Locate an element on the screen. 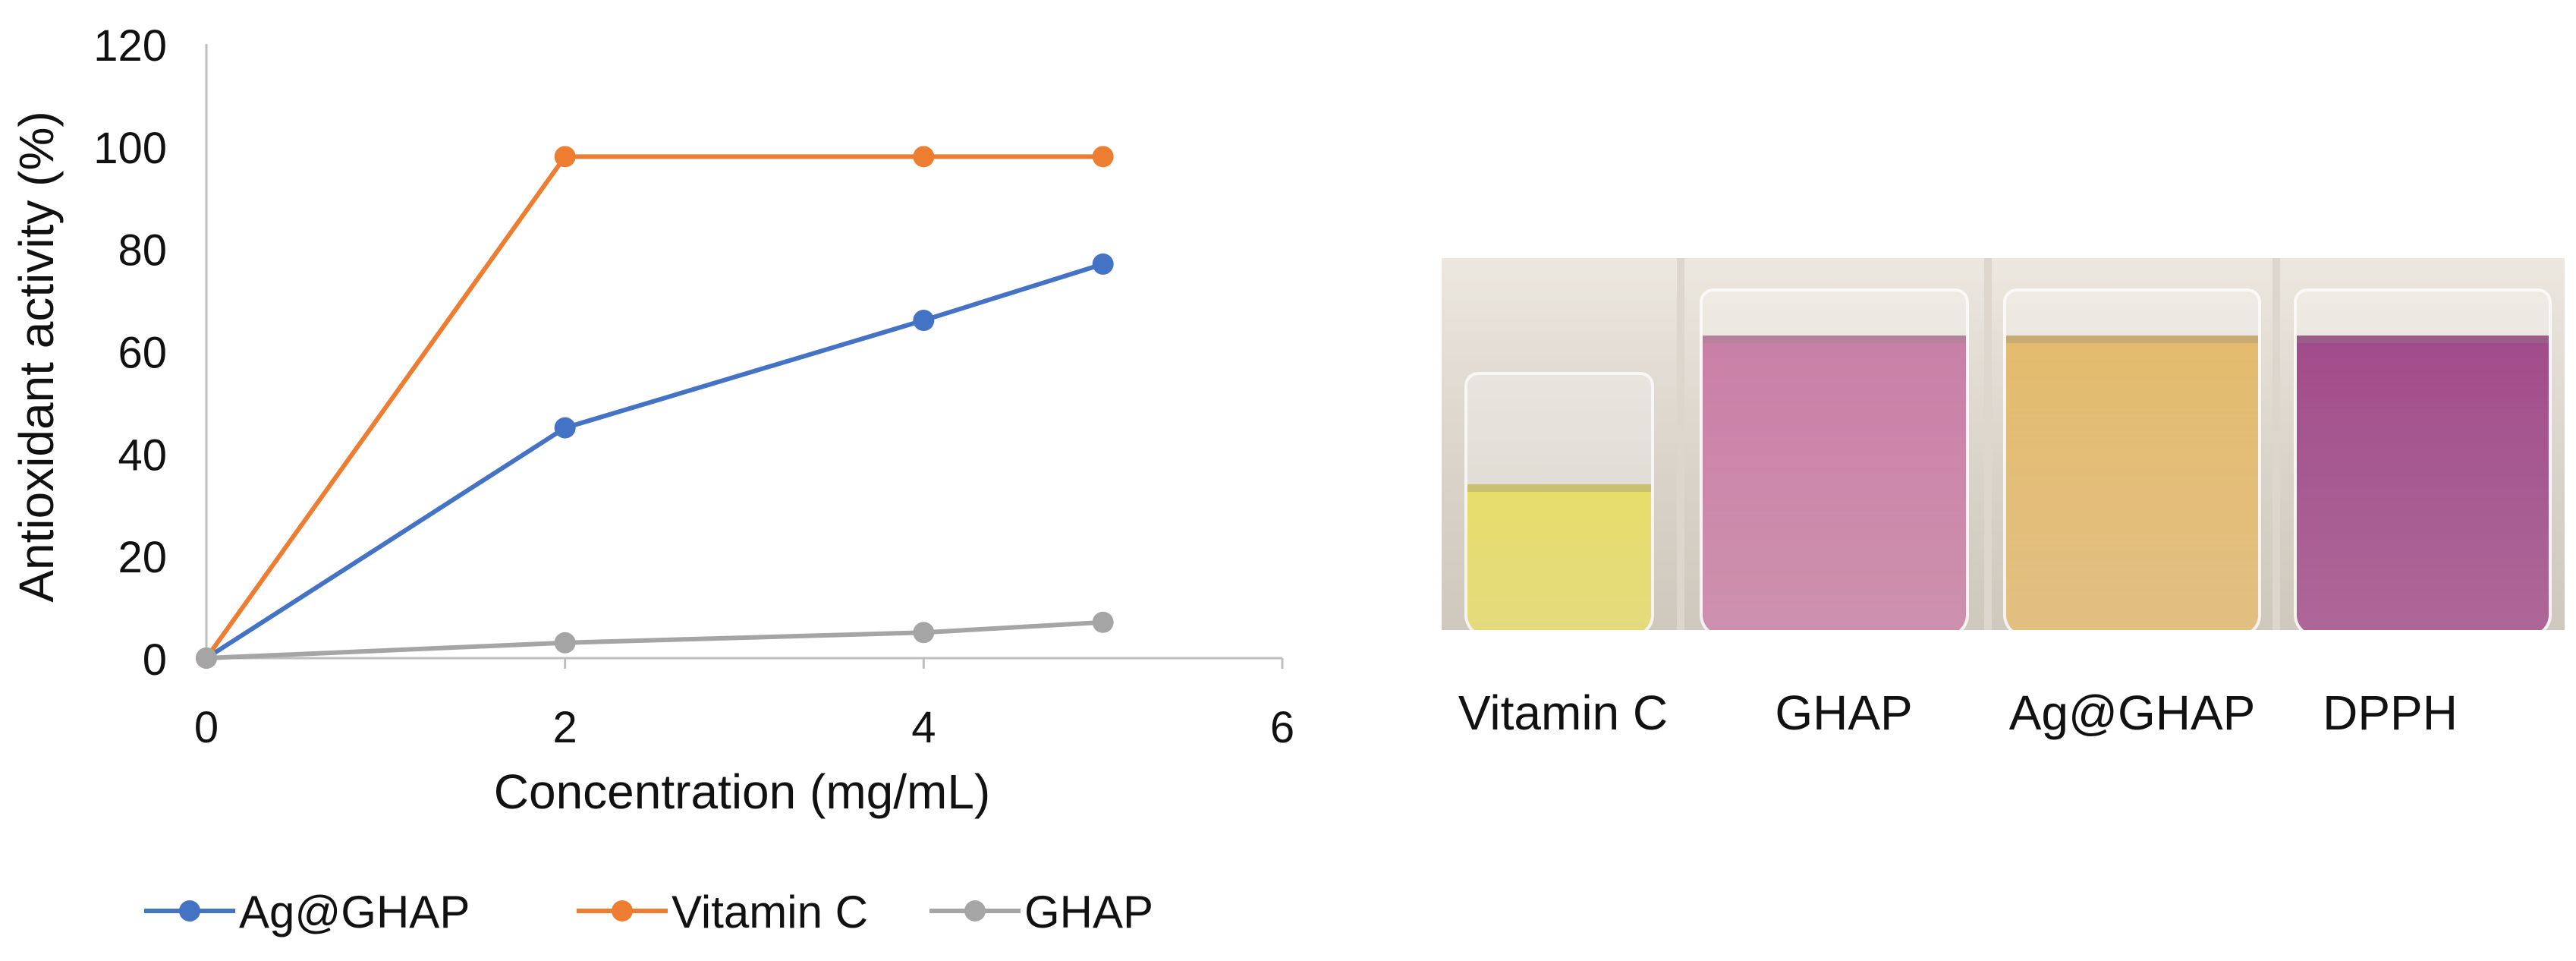  legend-label: GHAP is located at coordinates (1088, 912).